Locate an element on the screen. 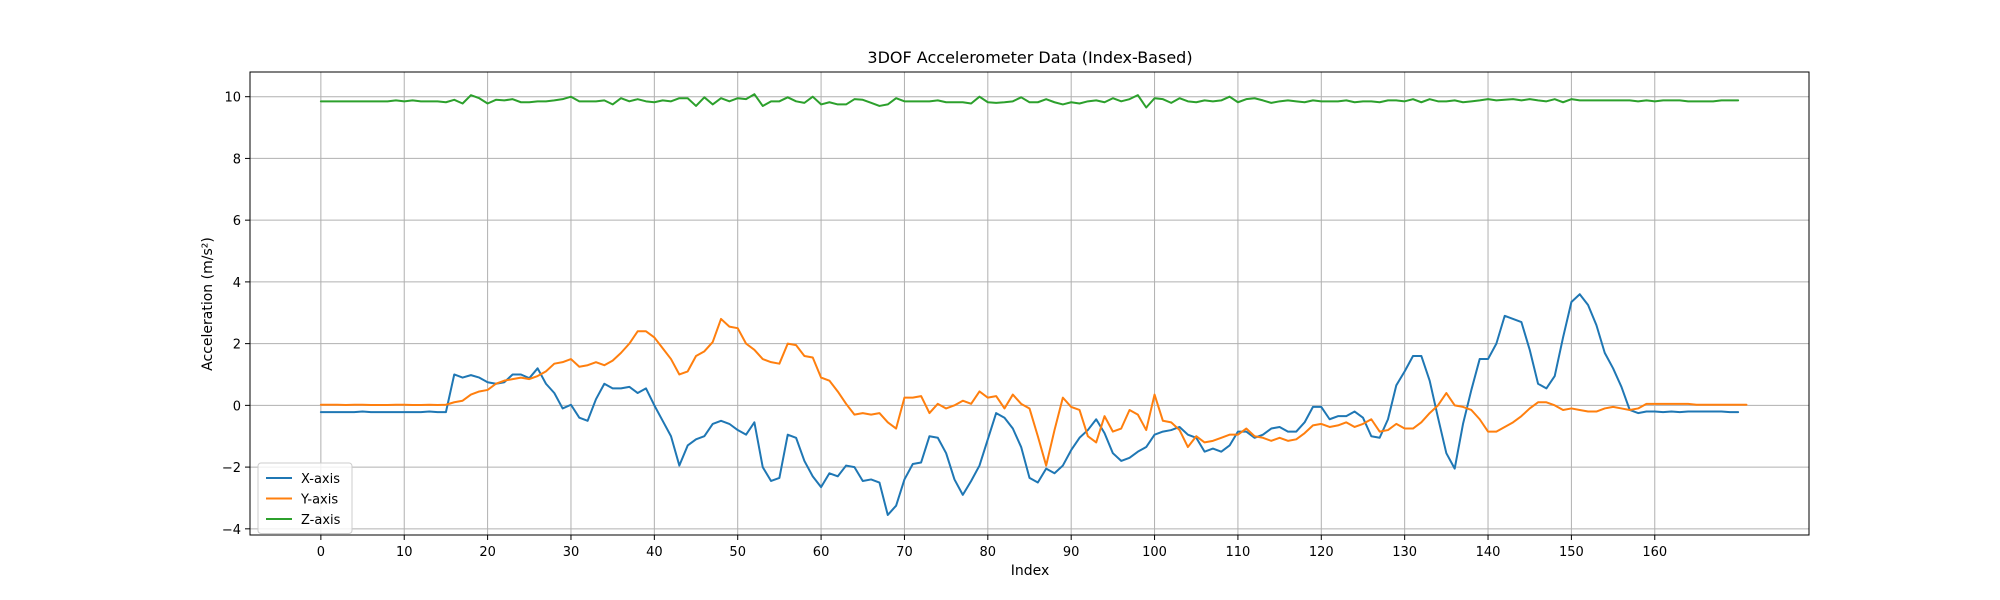 The width and height of the screenshot is (2000, 600). x-tick-label: 120 is located at coordinates (1321, 552).